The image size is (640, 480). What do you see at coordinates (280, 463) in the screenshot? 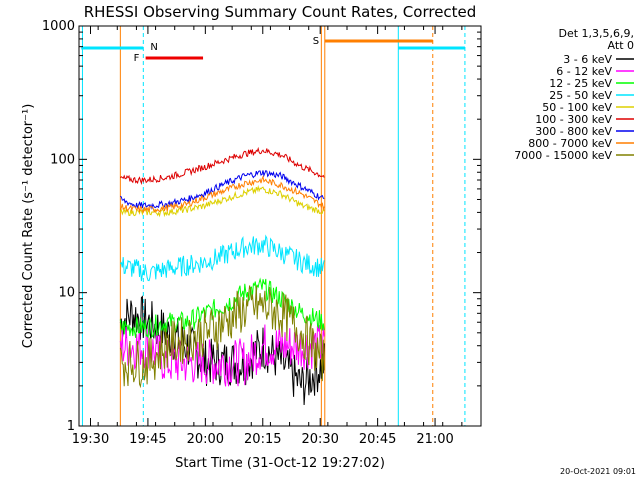
I see `x-axis-label: Start Time (31-Oct-12 19:27:02)` at bounding box center [280, 463].